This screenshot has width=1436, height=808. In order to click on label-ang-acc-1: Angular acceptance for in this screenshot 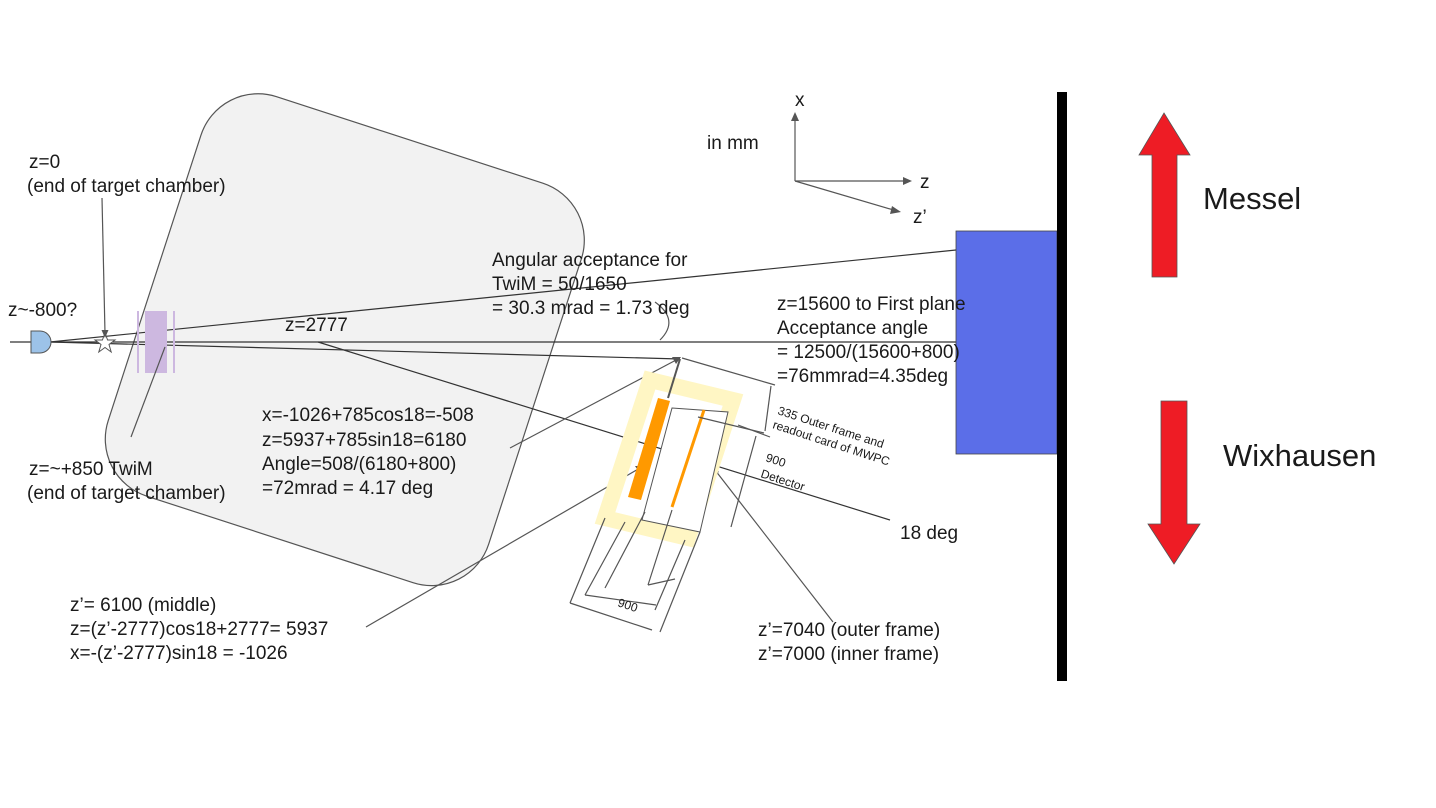, I will do `click(590, 260)`.